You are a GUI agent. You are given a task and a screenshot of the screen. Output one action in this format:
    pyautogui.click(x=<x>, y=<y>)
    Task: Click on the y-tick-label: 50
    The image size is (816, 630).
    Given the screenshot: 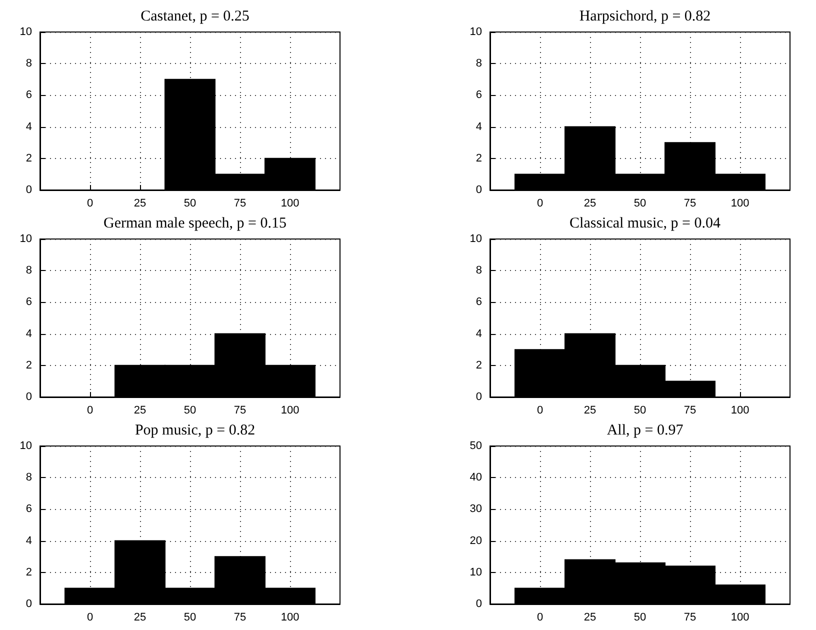 What is the action you would take?
    pyautogui.click(x=476, y=446)
    